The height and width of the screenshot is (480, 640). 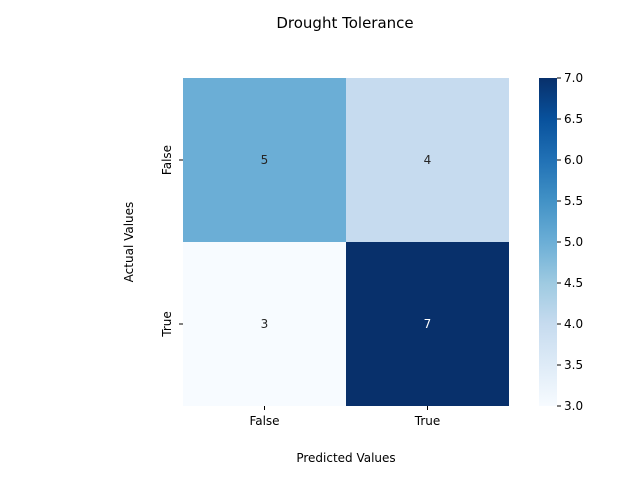 I want to click on cell-value-label: 7, so click(x=428, y=324).